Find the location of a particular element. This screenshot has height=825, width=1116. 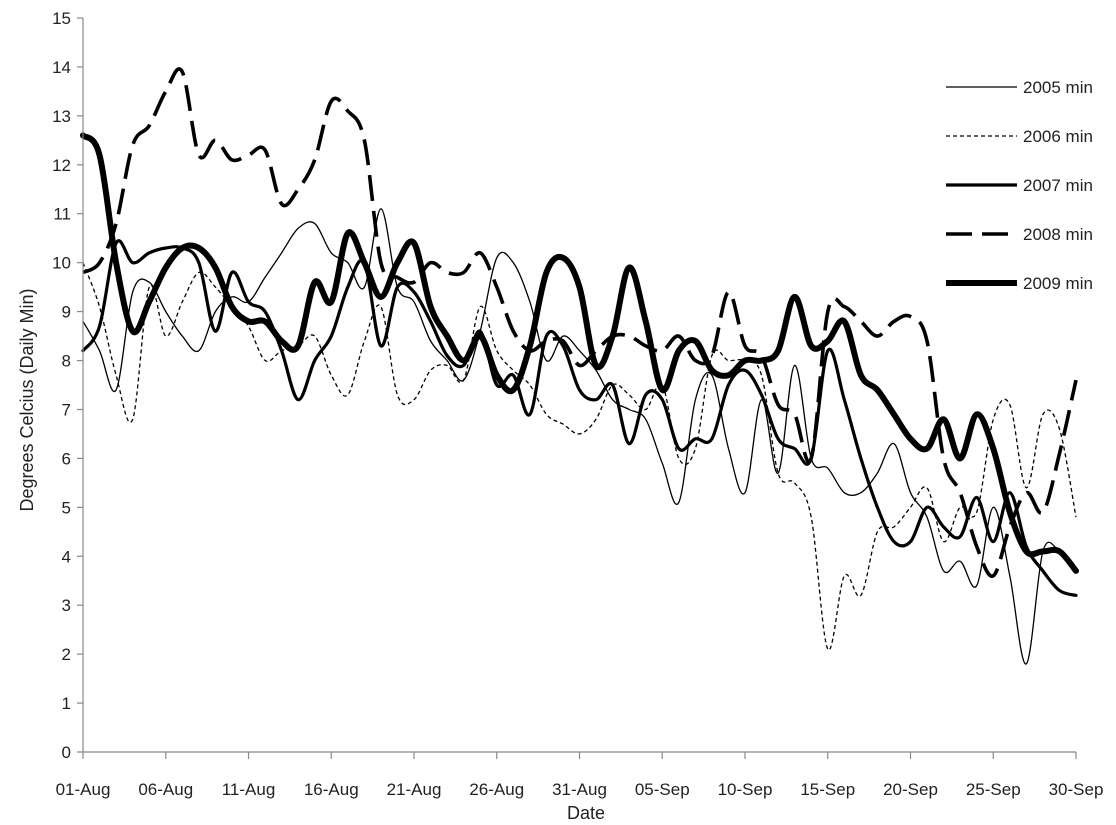

x-tick-label: 11-Aug is located at coordinates (249, 789).